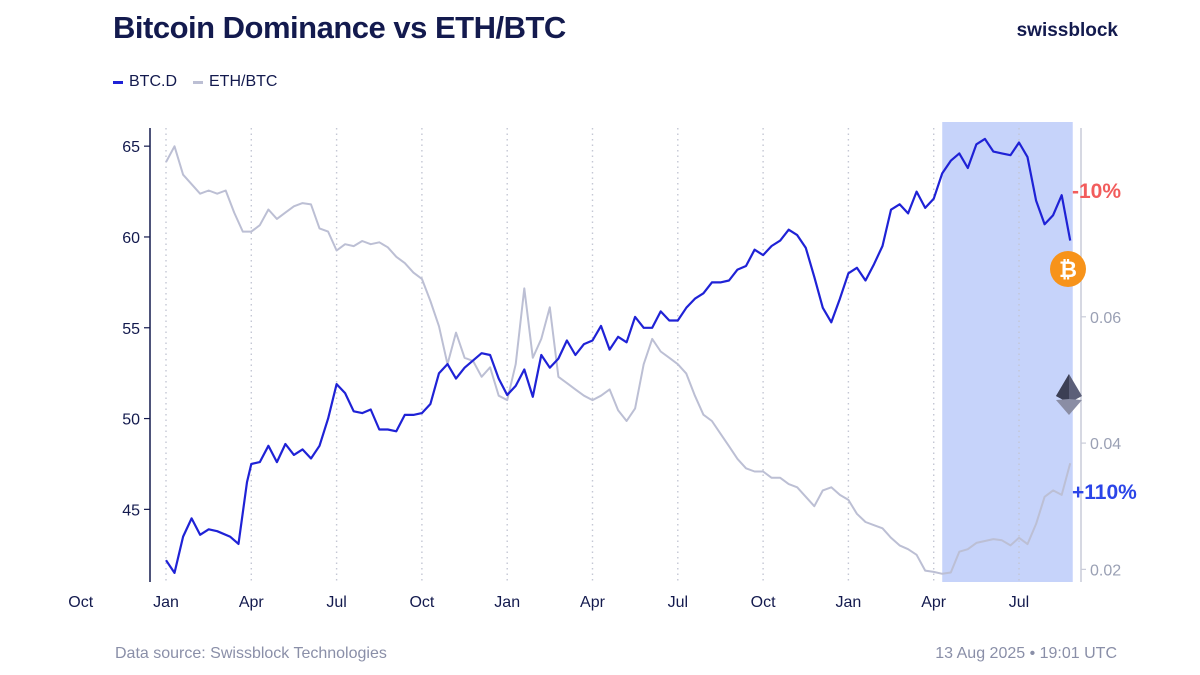 The image size is (1200, 675). I want to click on left-tick-label: 60, so click(131, 238).